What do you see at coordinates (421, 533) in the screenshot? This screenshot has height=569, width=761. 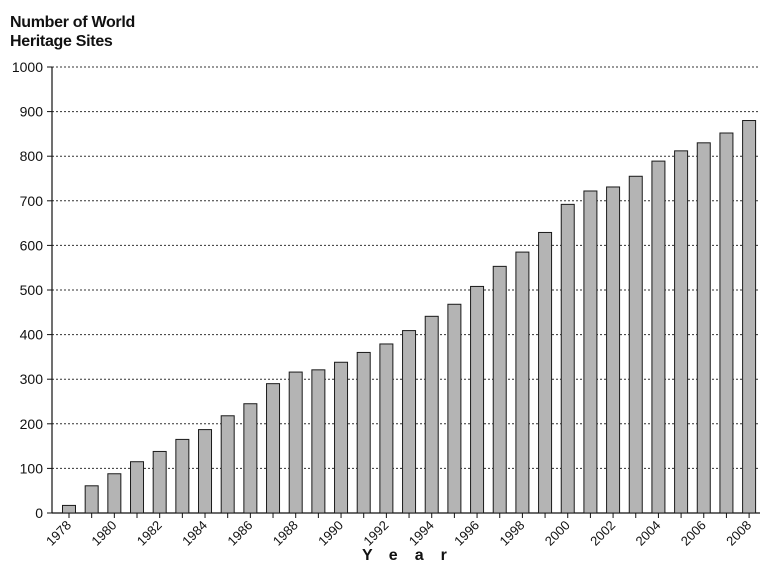 I see `x-tick-label-1994: 1994` at bounding box center [421, 533].